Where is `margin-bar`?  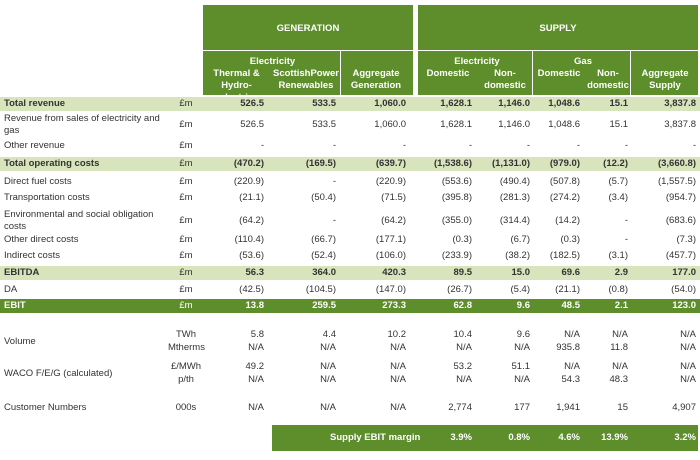 margin-bar is located at coordinates (485, 438).